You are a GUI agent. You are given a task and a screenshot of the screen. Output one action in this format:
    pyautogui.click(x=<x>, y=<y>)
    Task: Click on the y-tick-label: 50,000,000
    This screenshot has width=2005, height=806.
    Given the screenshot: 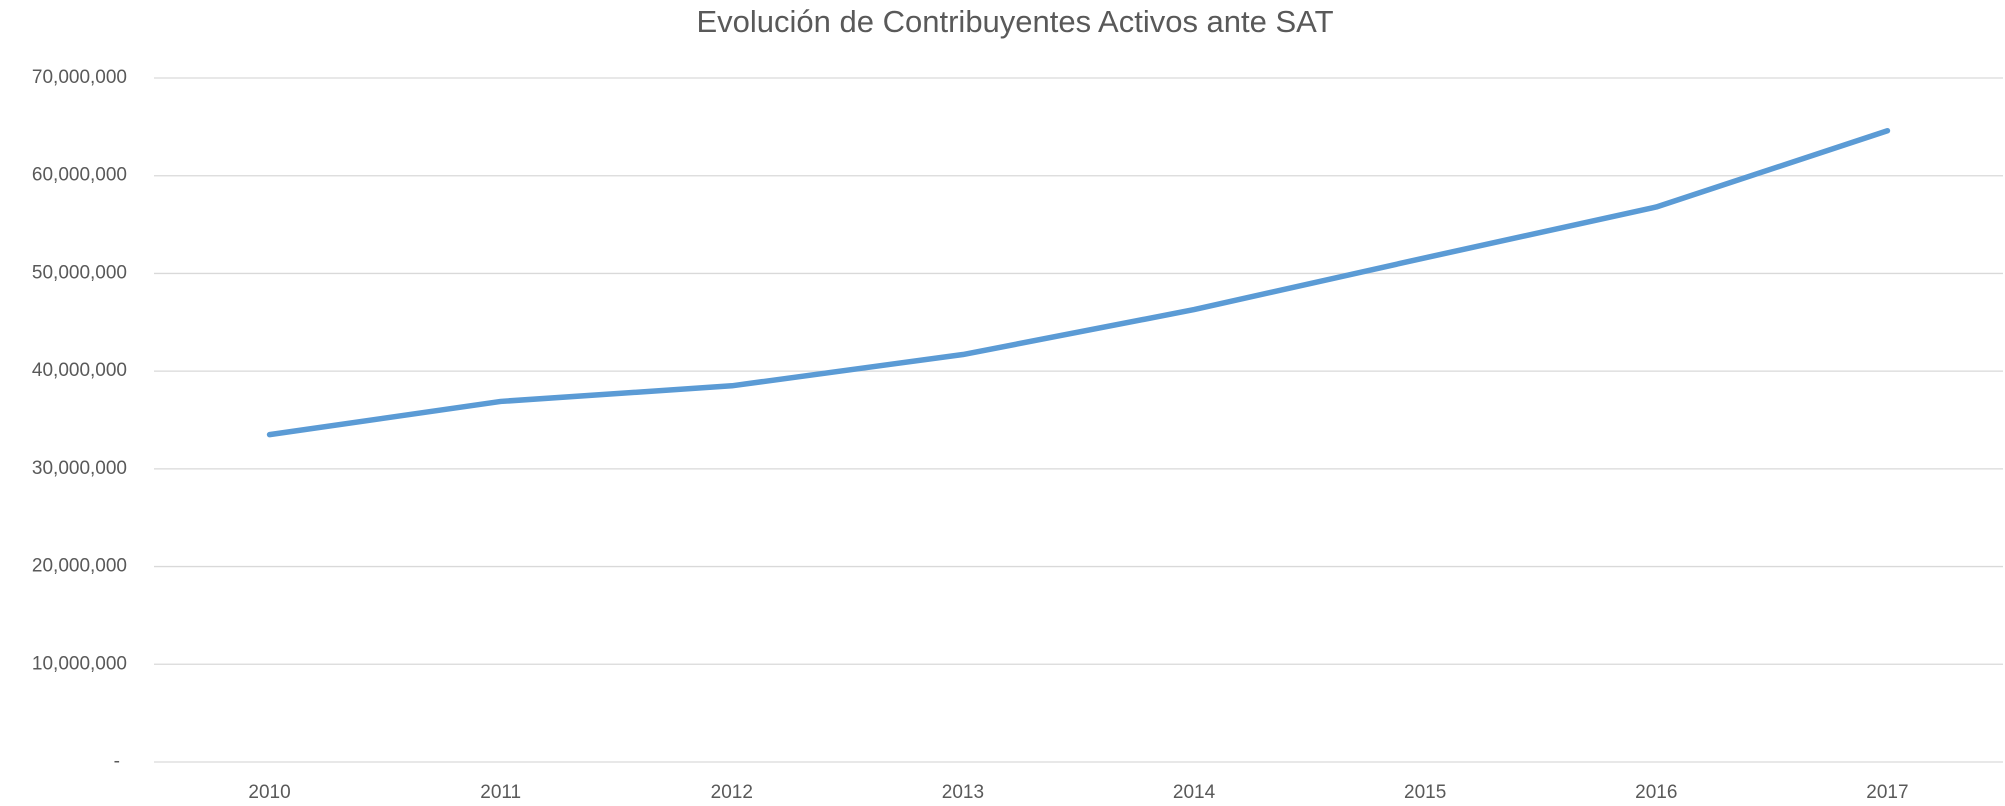 What is the action you would take?
    pyautogui.click(x=79, y=272)
    